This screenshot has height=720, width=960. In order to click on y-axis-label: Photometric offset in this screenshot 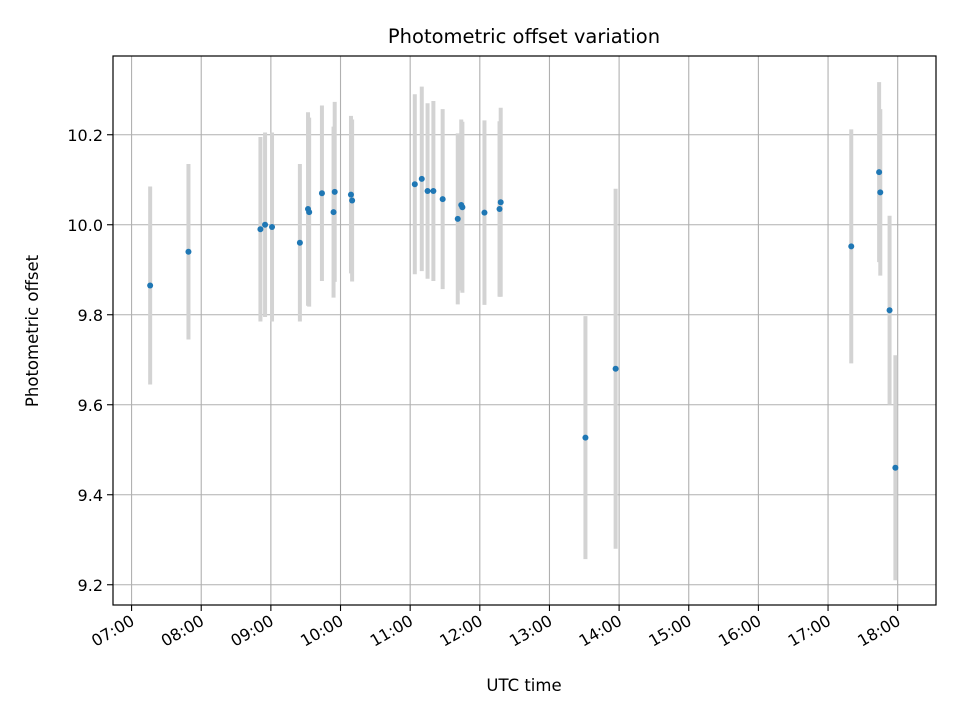, I will do `click(32, 330)`.